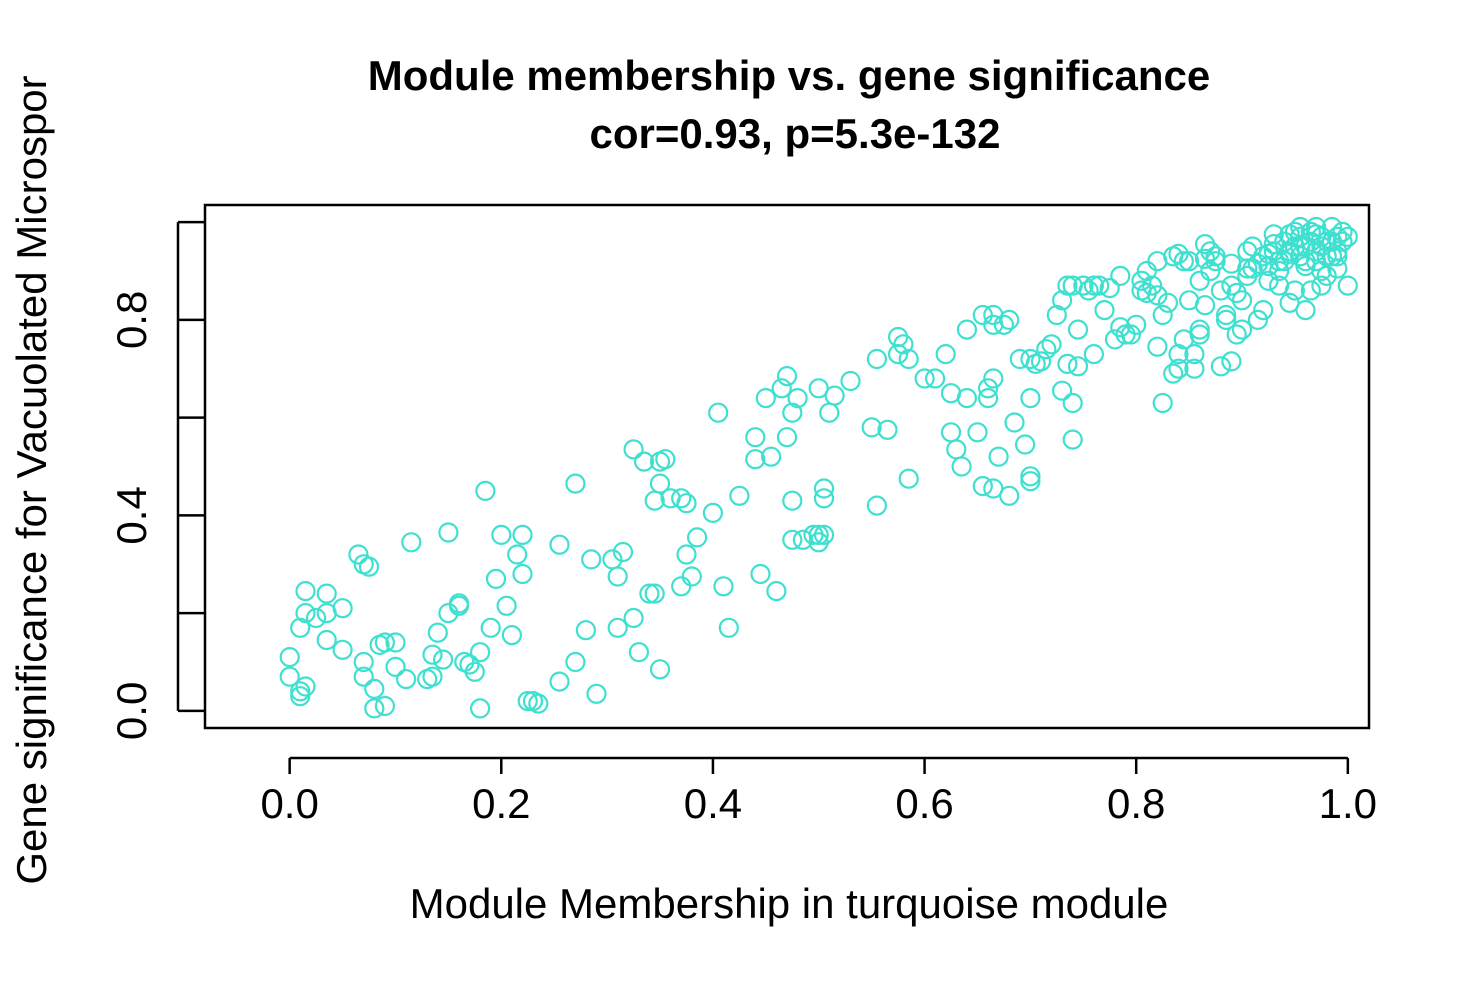 The height and width of the screenshot is (984, 1476). What do you see at coordinates (1136, 803) in the screenshot?
I see `x-tick-label: 0.8` at bounding box center [1136, 803].